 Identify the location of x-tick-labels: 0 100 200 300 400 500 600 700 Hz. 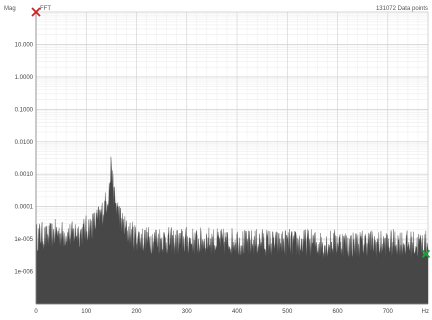
(231, 312).